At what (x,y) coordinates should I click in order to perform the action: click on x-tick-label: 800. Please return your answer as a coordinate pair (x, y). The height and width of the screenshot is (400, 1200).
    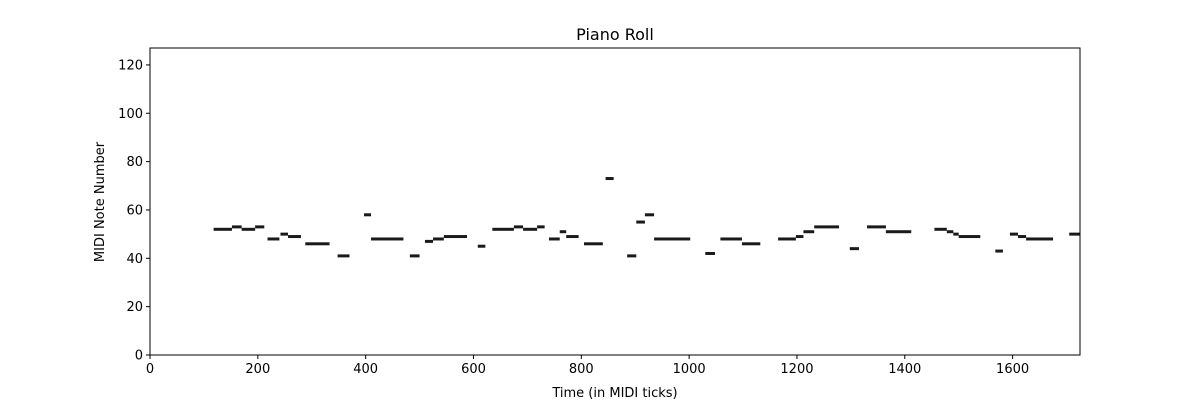
    Looking at the image, I should click on (581, 369).